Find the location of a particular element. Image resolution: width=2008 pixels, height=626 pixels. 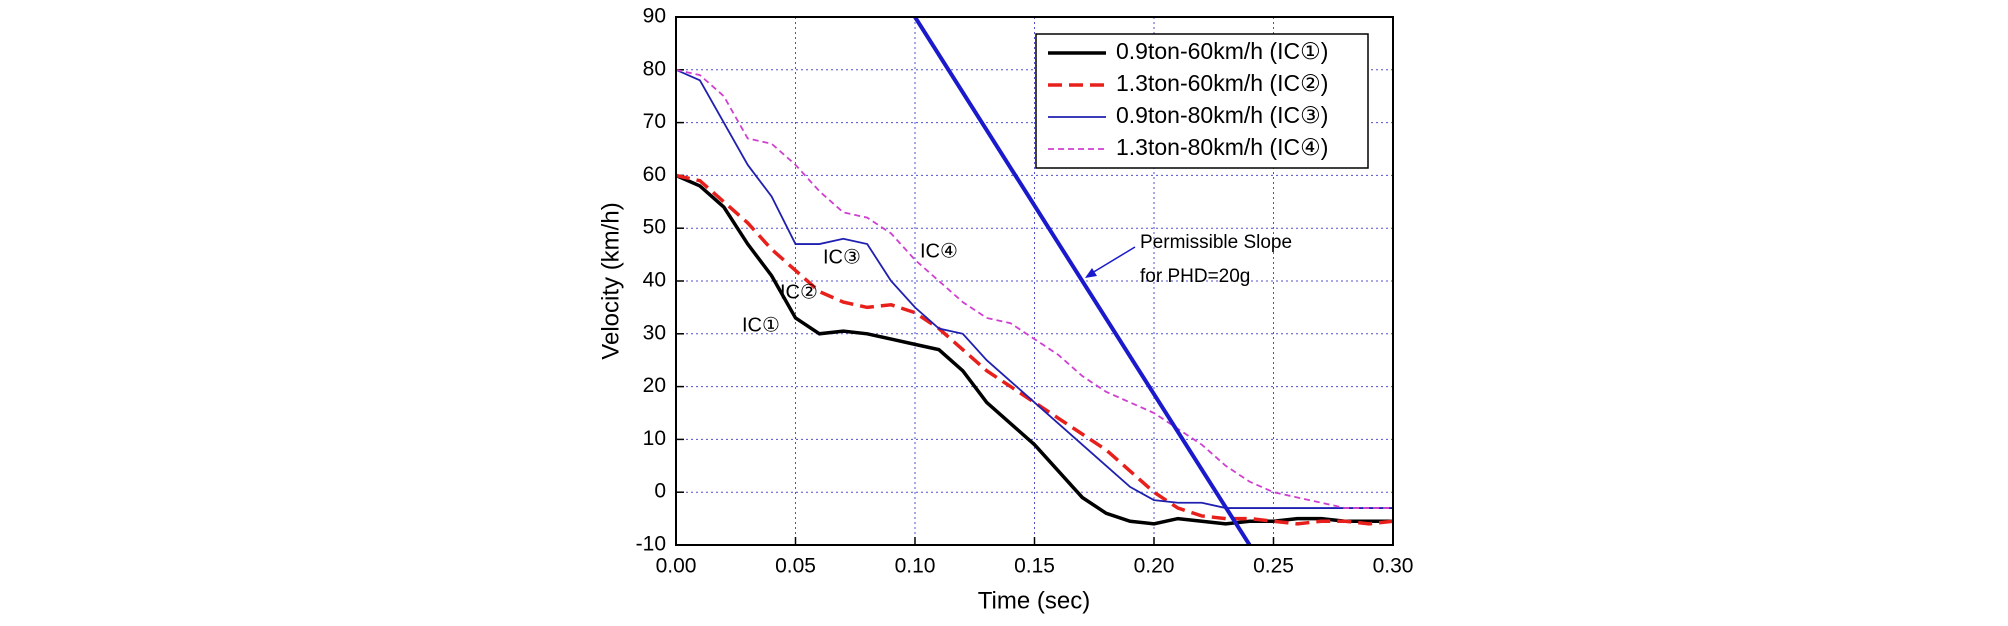

y-tick-label: 20 is located at coordinates (654, 385).